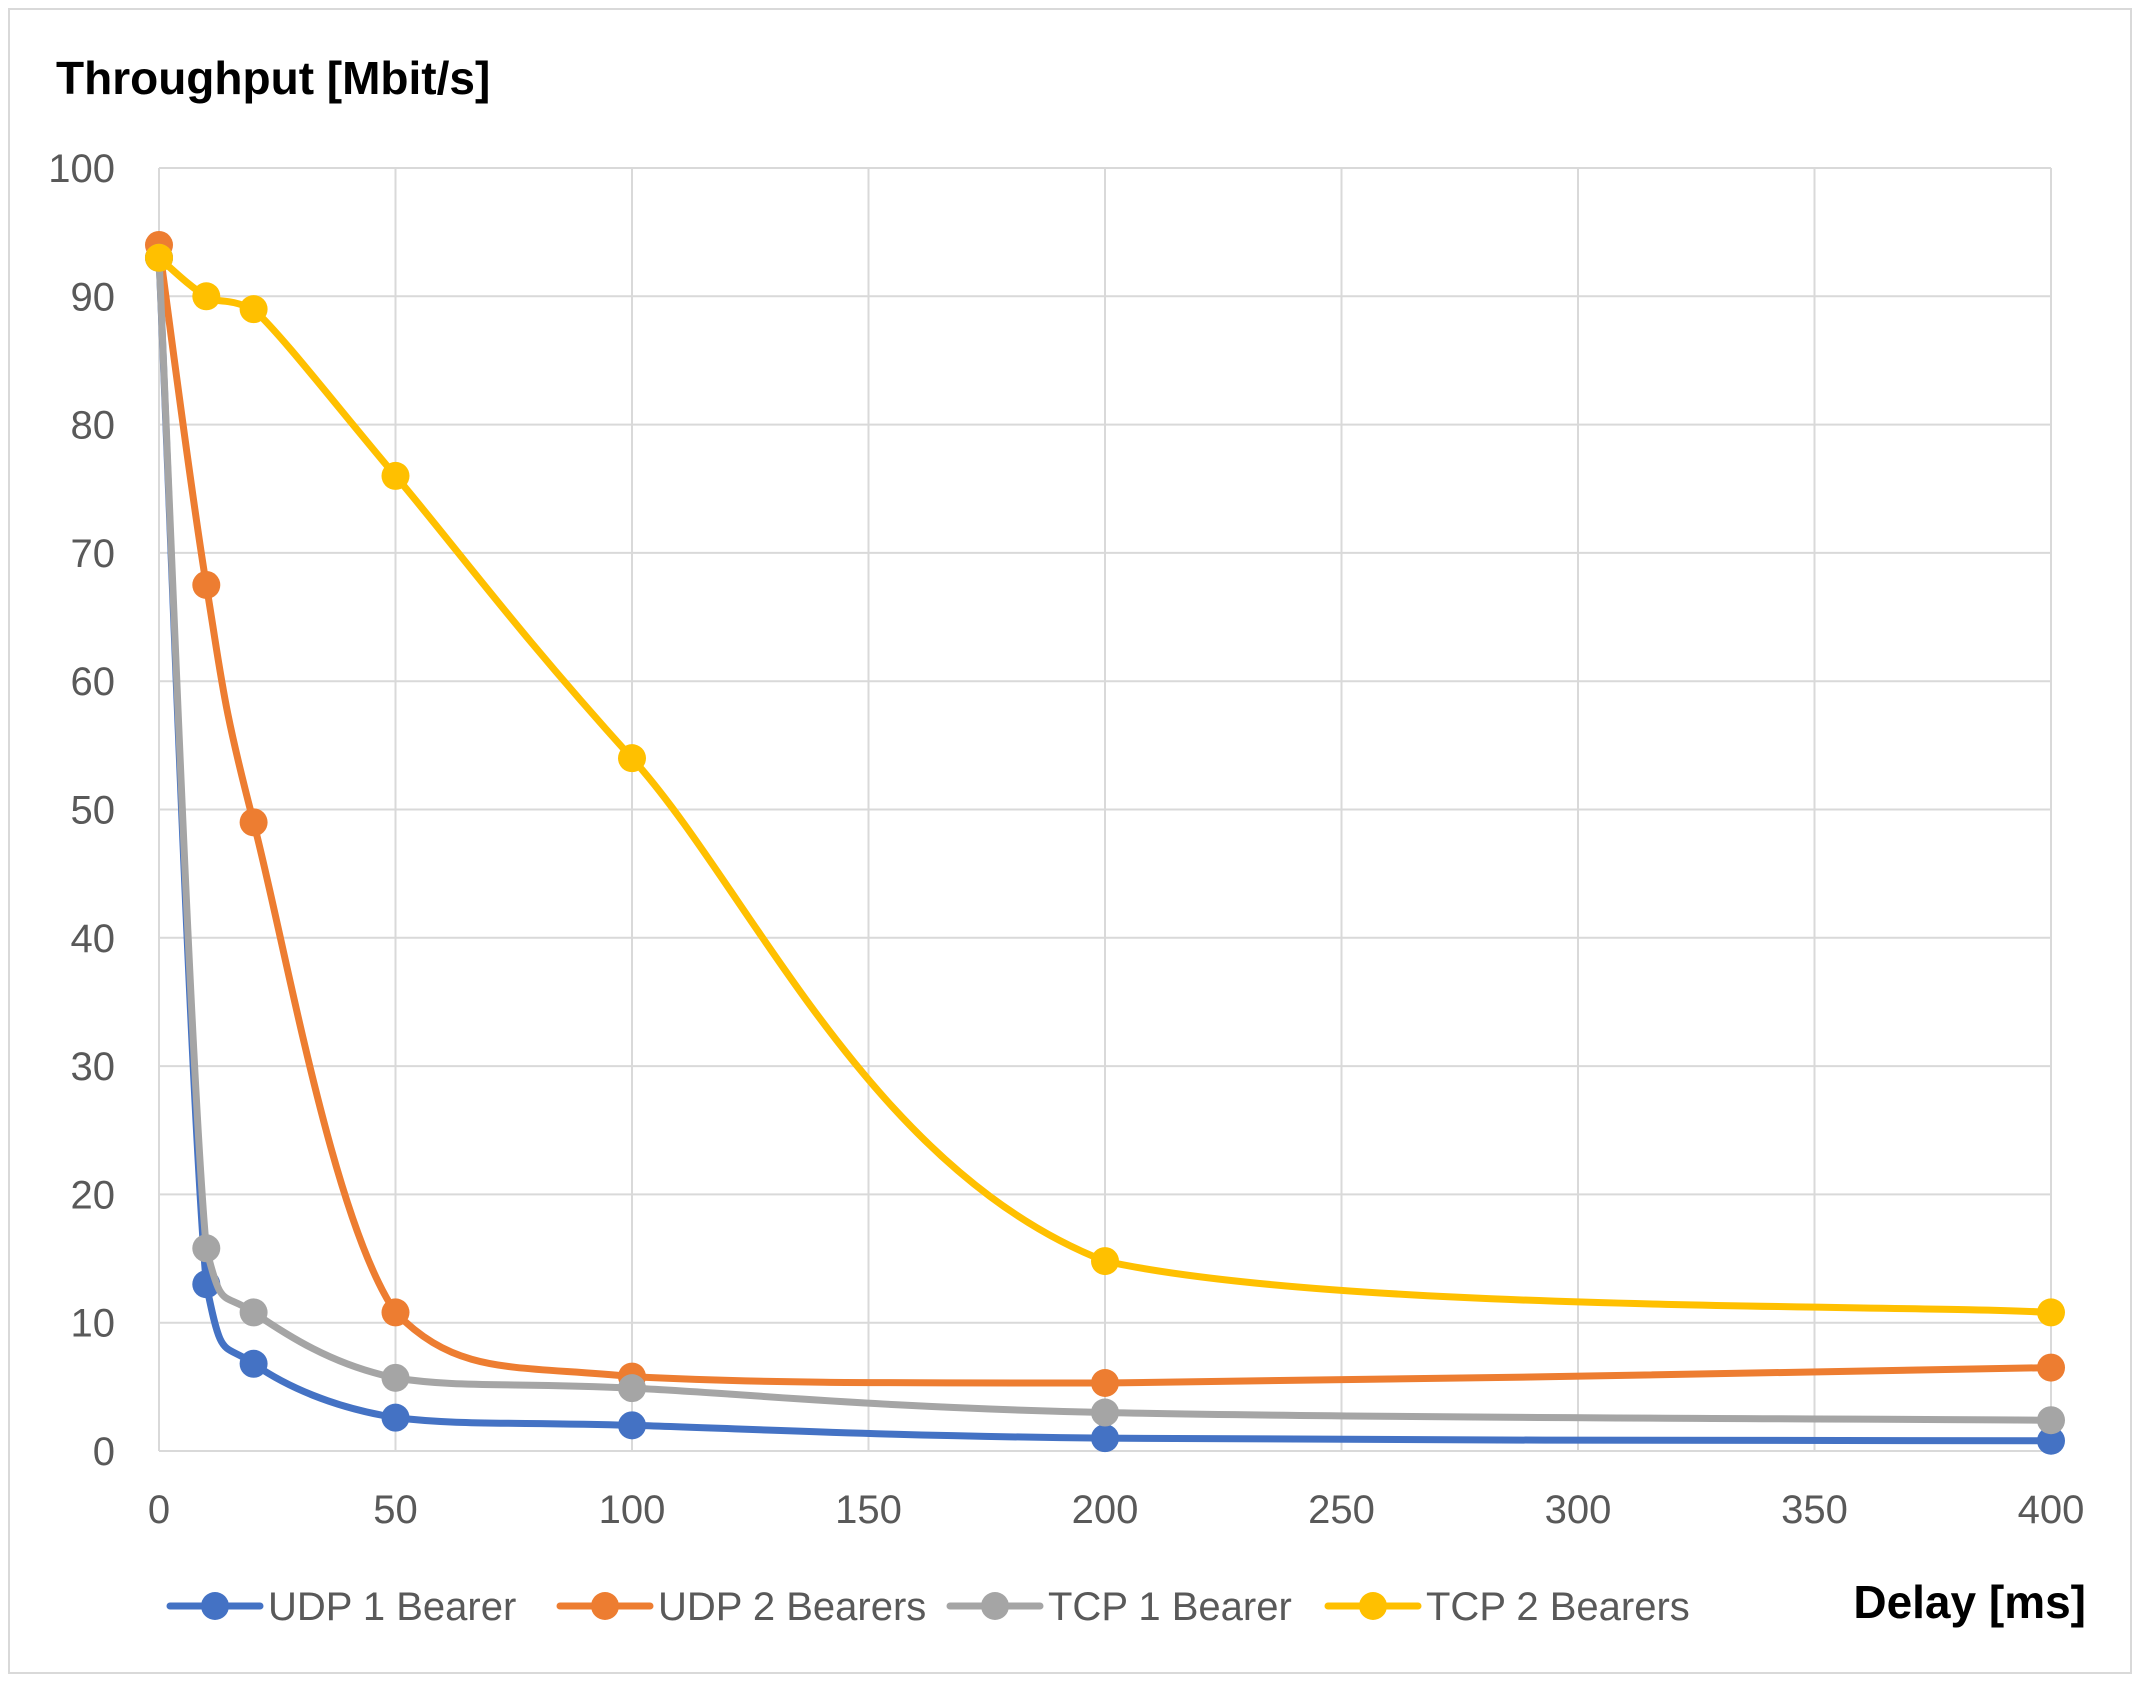  Describe the element at coordinates (93, 1324) in the screenshot. I see `y-tick-label: 10` at that location.